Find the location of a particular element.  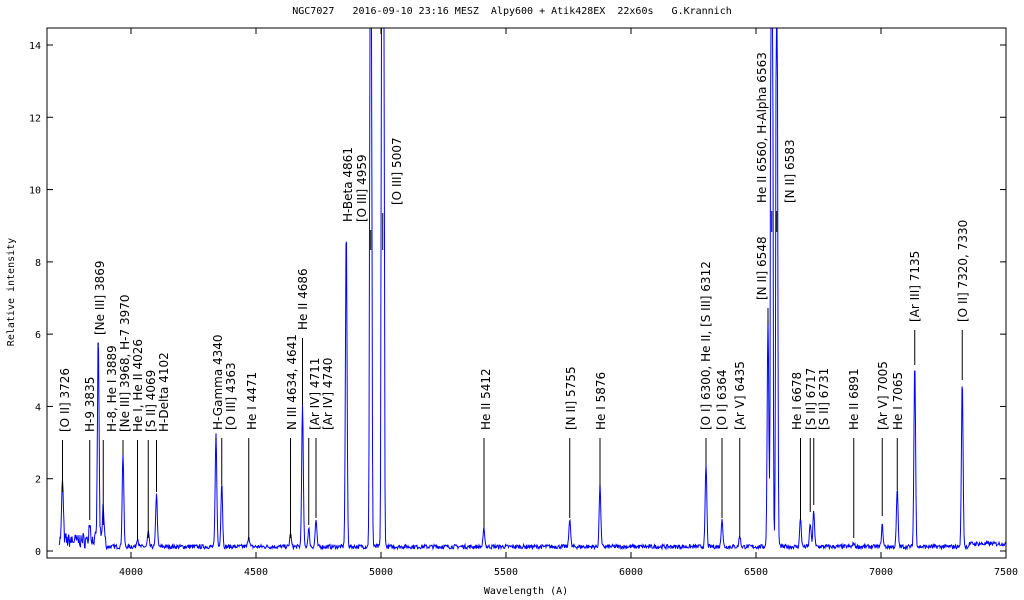

annotation-label: He I 5876 is located at coordinates (601, 401).